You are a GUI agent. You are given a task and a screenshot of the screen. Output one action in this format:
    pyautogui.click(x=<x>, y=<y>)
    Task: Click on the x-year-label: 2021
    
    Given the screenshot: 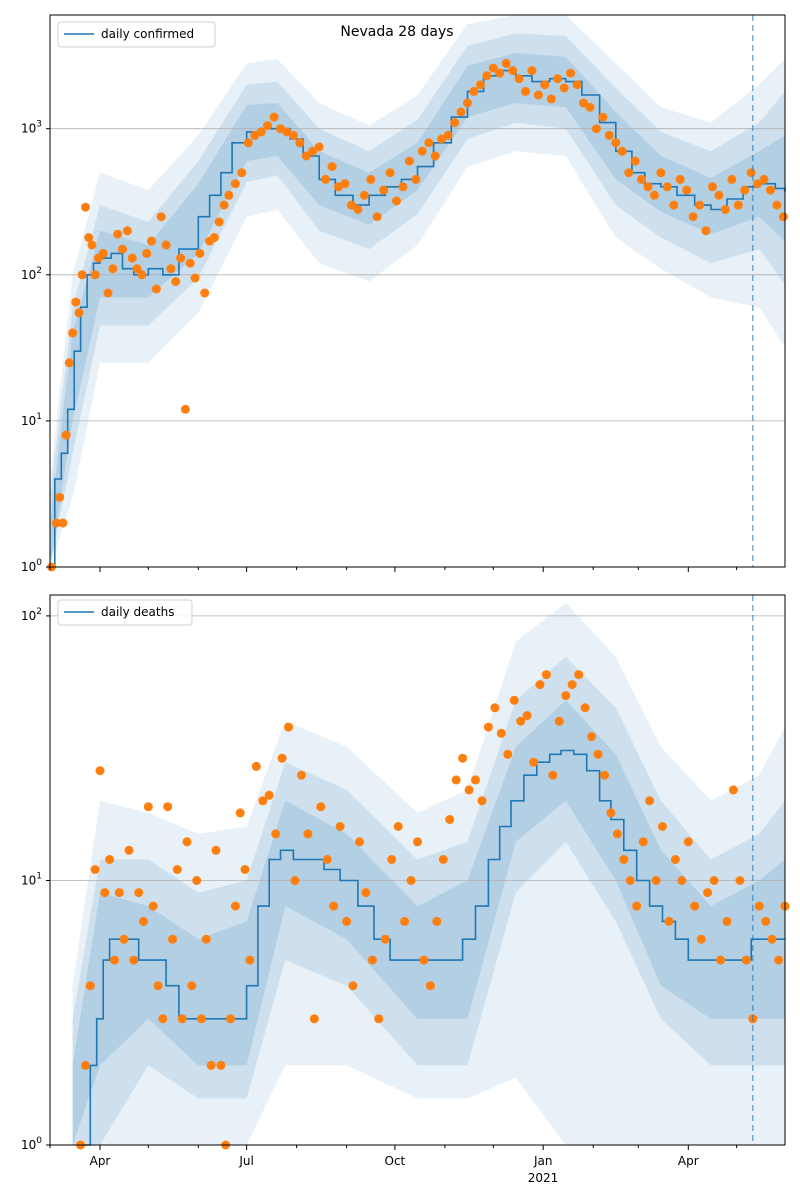 What is the action you would take?
    pyautogui.click(x=543, y=1178)
    